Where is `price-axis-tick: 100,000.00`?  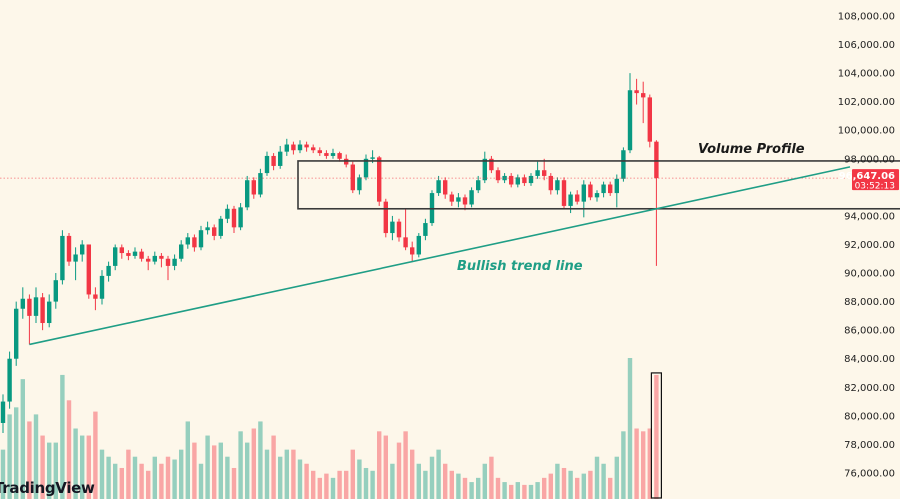 price-axis-tick: 100,000.00 is located at coordinates (866, 131).